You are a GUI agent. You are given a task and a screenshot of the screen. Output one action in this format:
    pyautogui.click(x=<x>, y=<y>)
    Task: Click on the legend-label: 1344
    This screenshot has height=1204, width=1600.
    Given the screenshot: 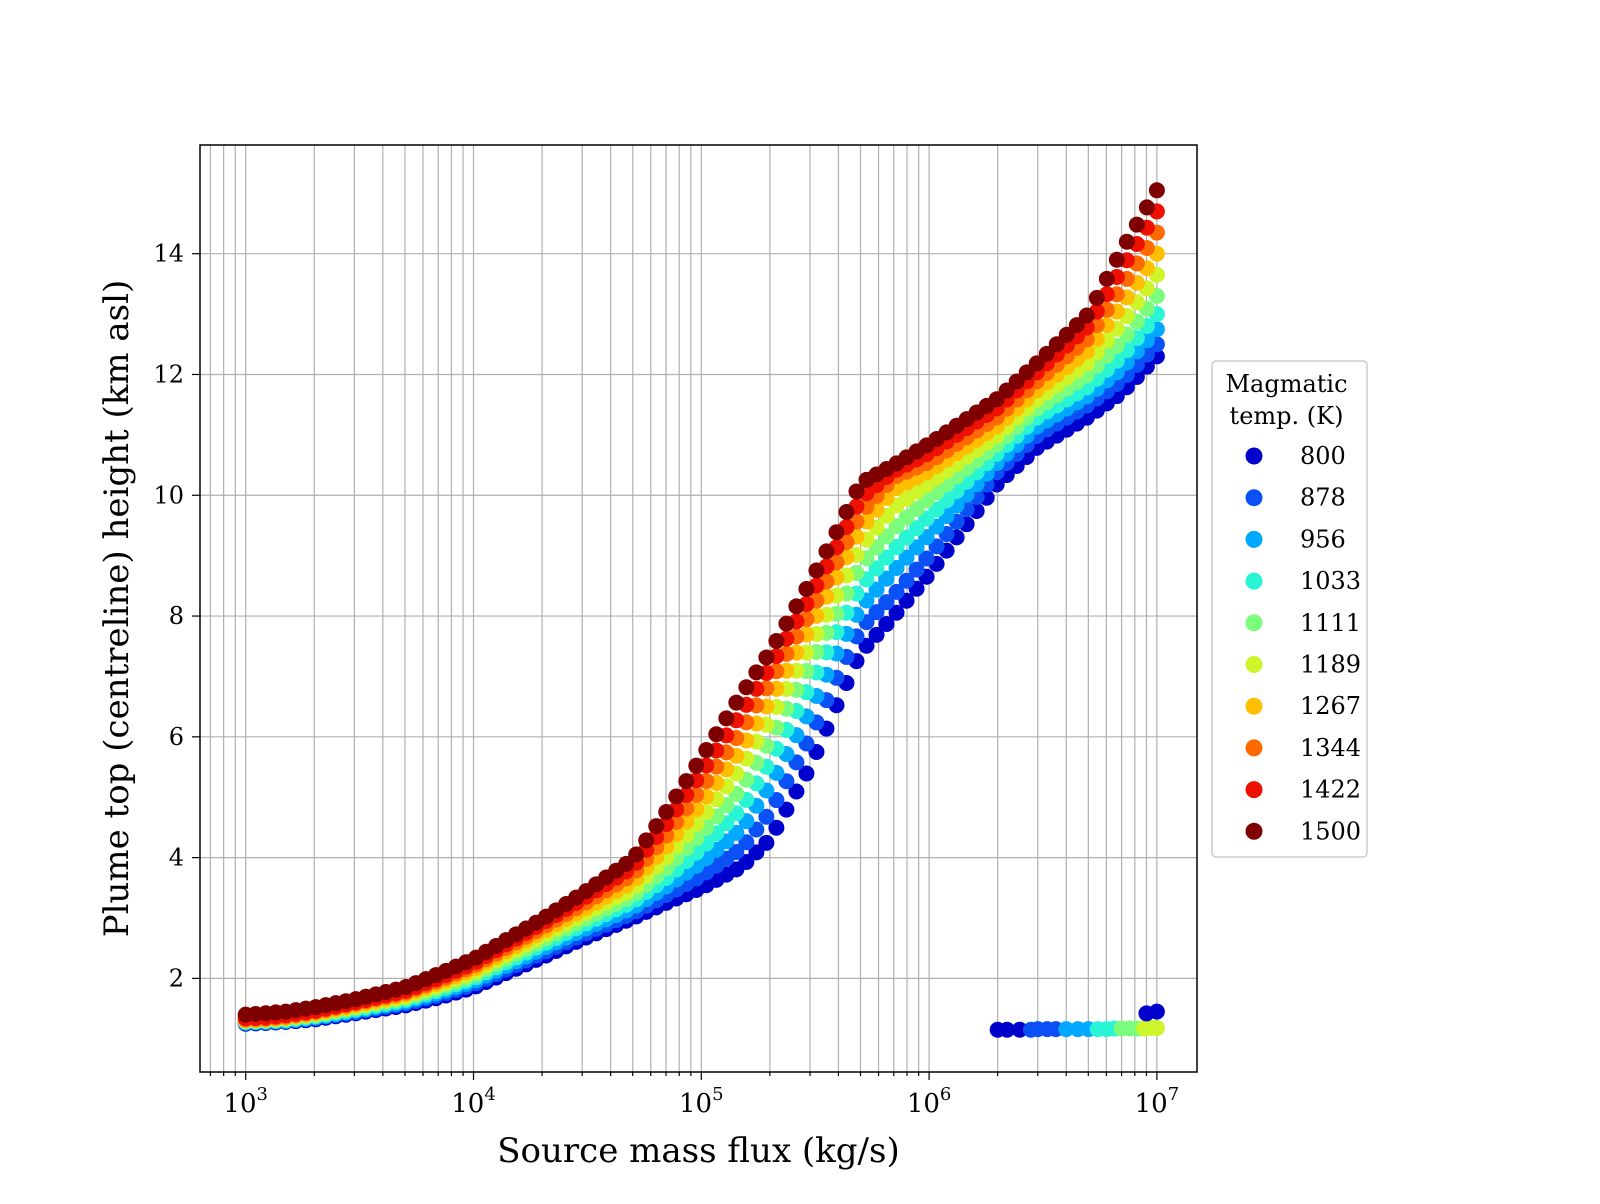 What is the action you would take?
    pyautogui.click(x=1330, y=748)
    